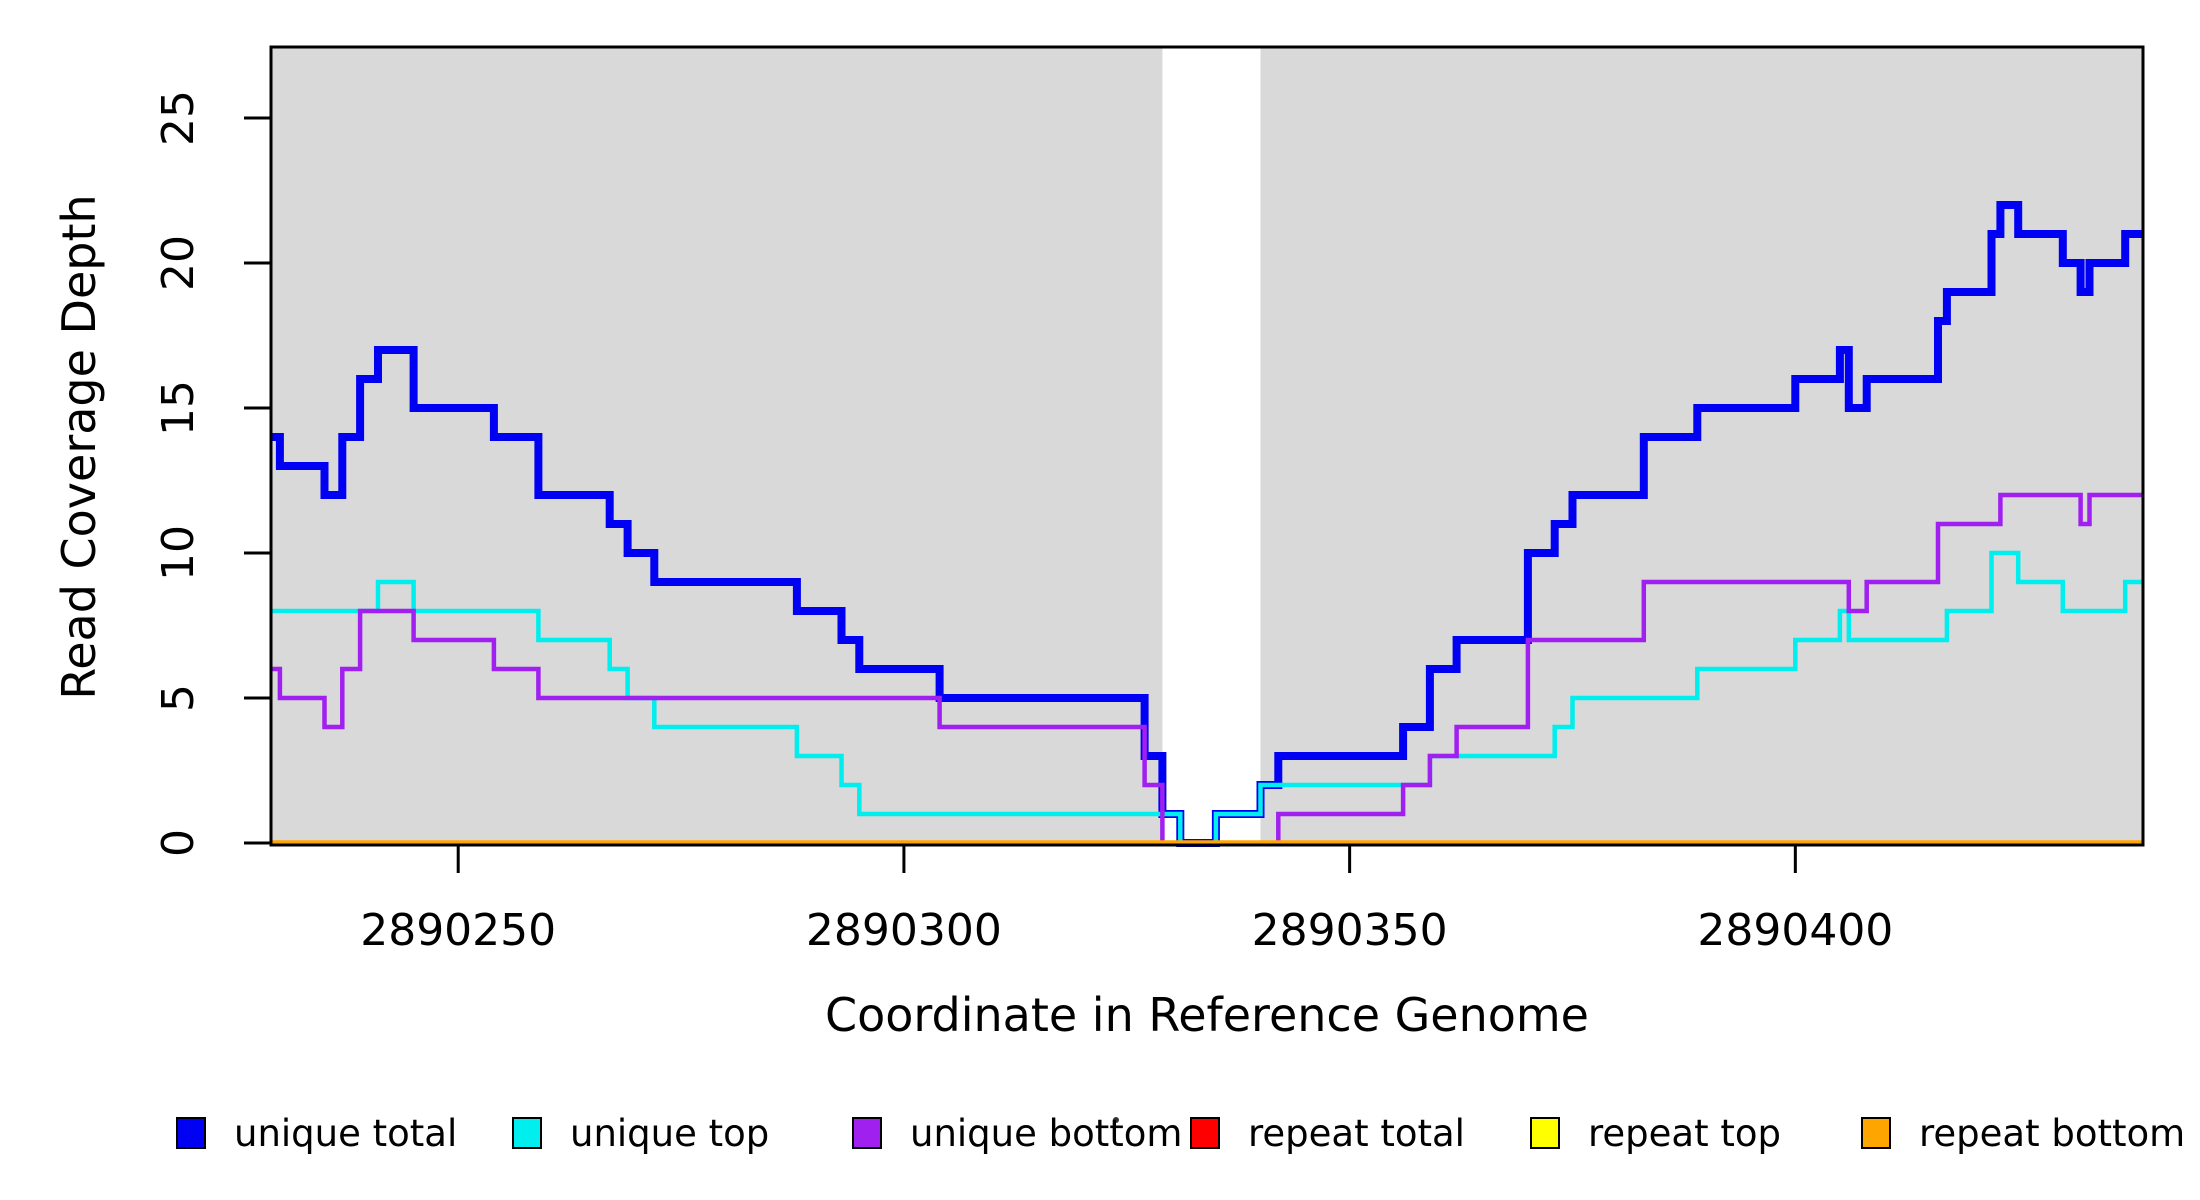 This screenshot has width=2200, height=1200. Describe the element at coordinates (1684, 1133) in the screenshot. I see `legend-label: repeat top` at that location.